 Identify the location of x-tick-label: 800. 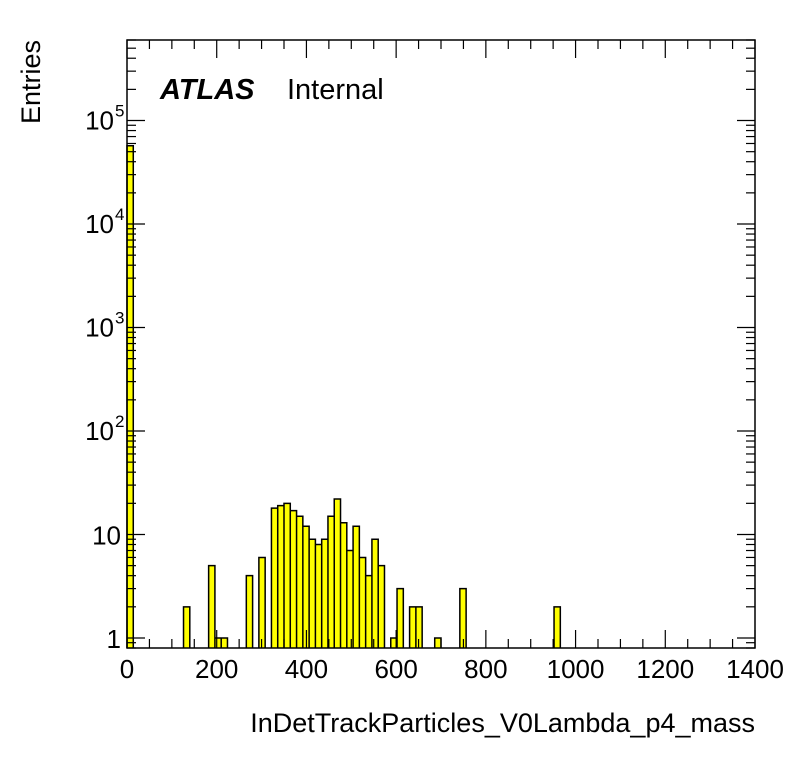
(485, 669).